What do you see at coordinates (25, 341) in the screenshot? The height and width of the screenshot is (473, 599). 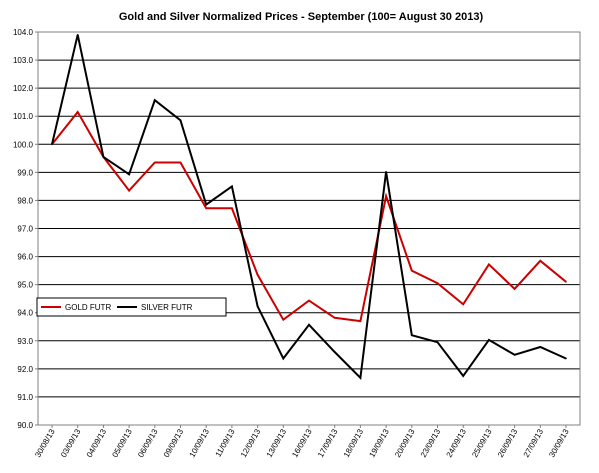 I see `y-tick-label: 93.0` at bounding box center [25, 341].